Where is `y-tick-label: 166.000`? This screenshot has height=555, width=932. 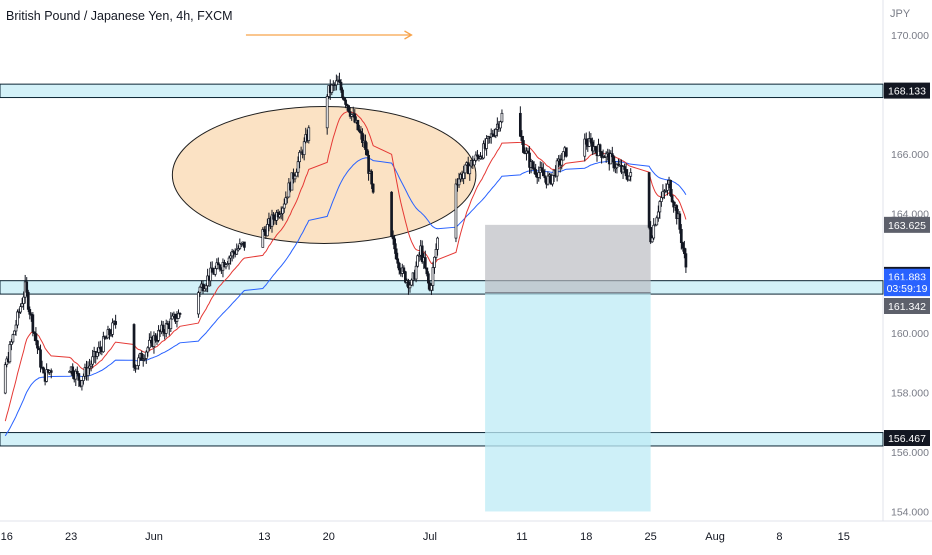
y-tick-label: 166.000 is located at coordinates (910, 155).